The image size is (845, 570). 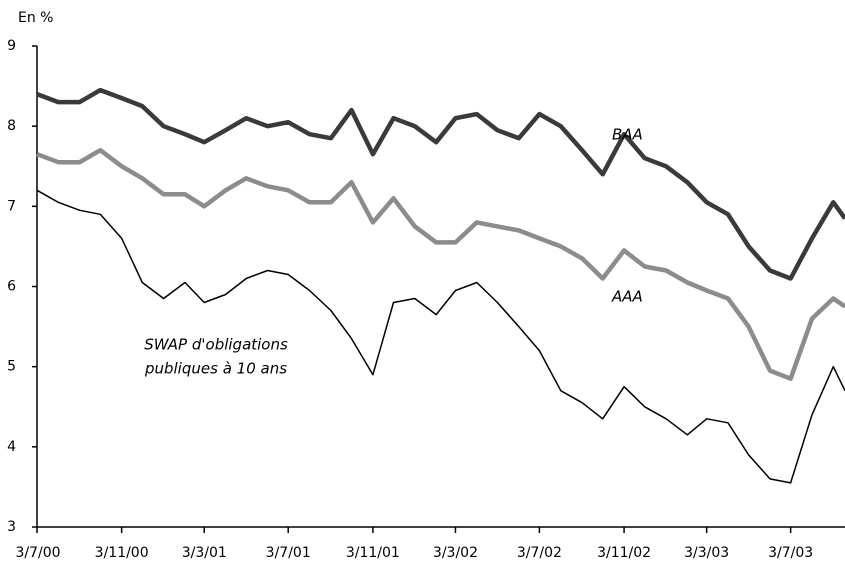 What do you see at coordinates (627, 297) in the screenshot?
I see `series-label: AAA` at bounding box center [627, 297].